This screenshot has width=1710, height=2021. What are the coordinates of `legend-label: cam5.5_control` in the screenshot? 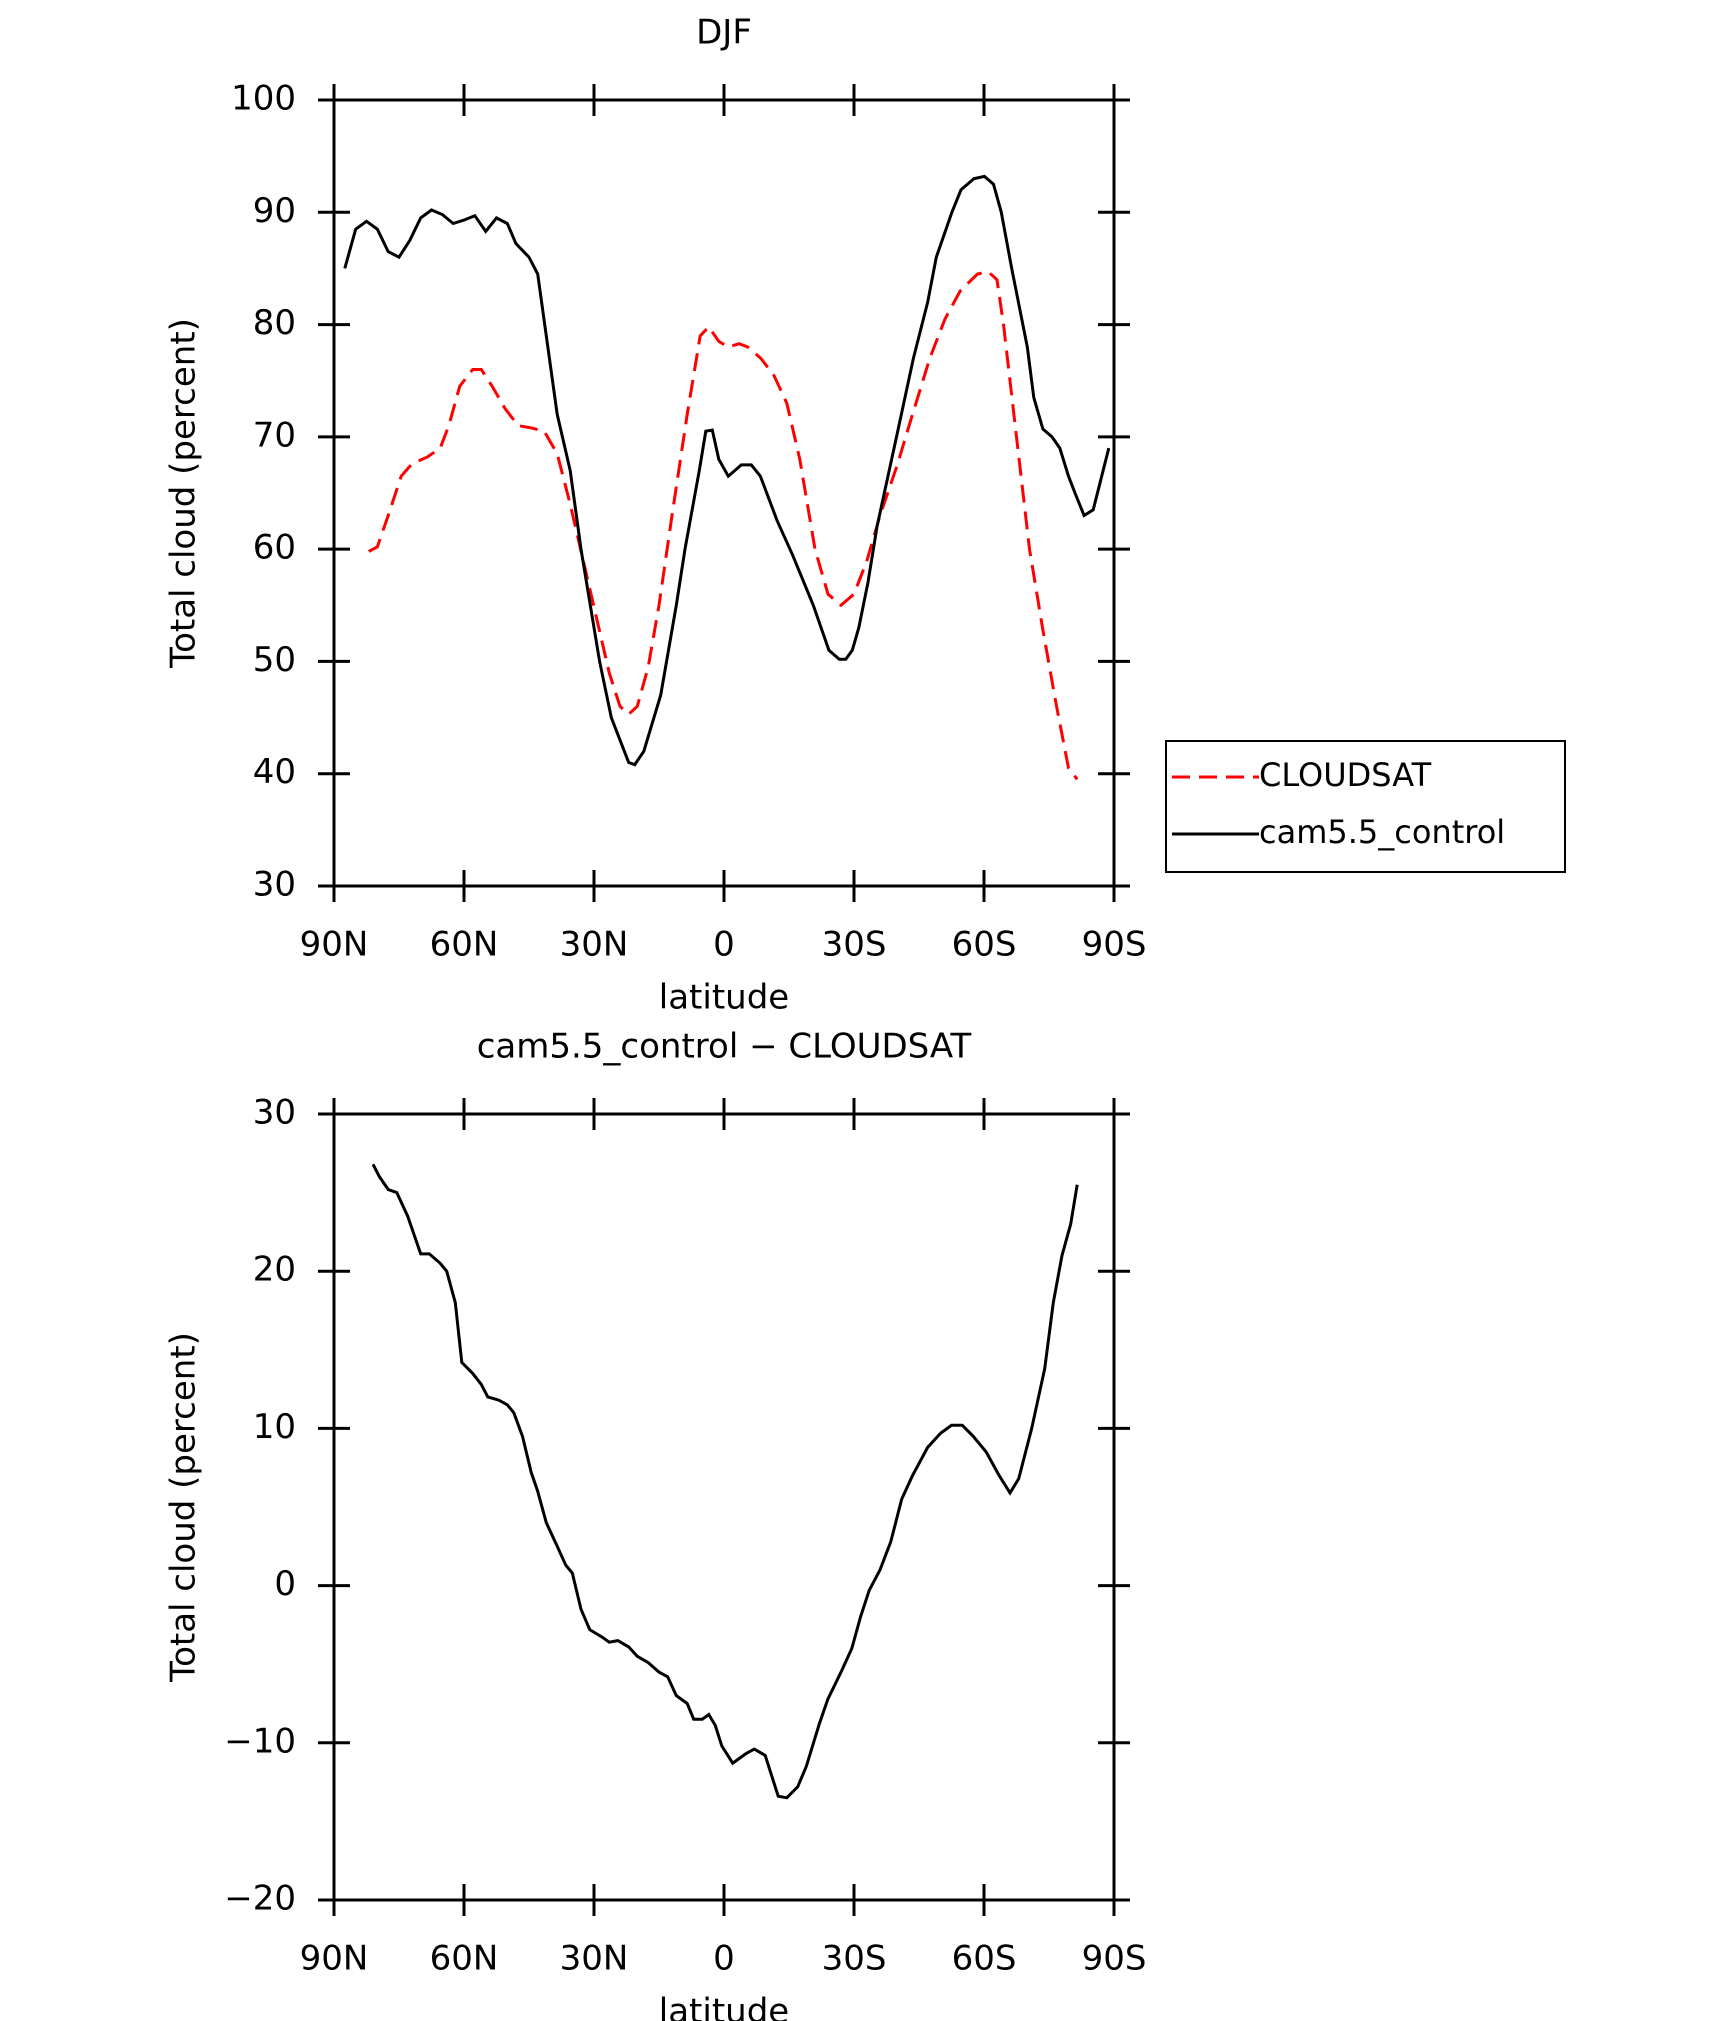 It's located at (1382, 832).